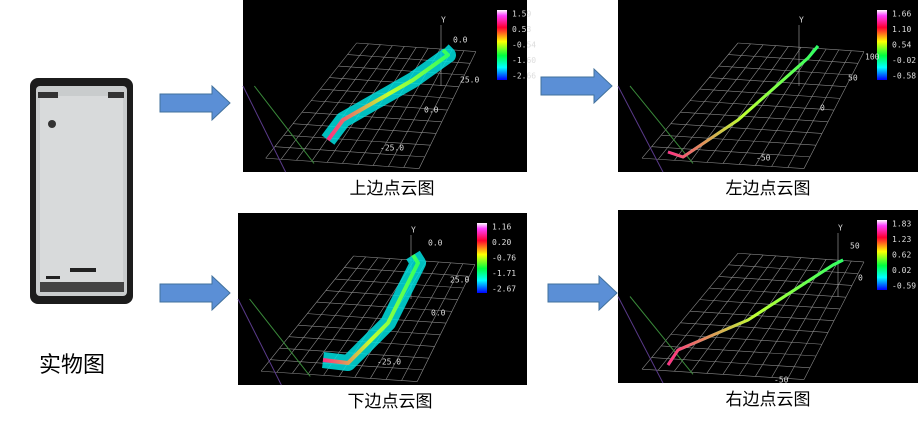  What do you see at coordinates (521, 29) in the screenshot?
I see `colorbar-label: 0.53` at bounding box center [521, 29].